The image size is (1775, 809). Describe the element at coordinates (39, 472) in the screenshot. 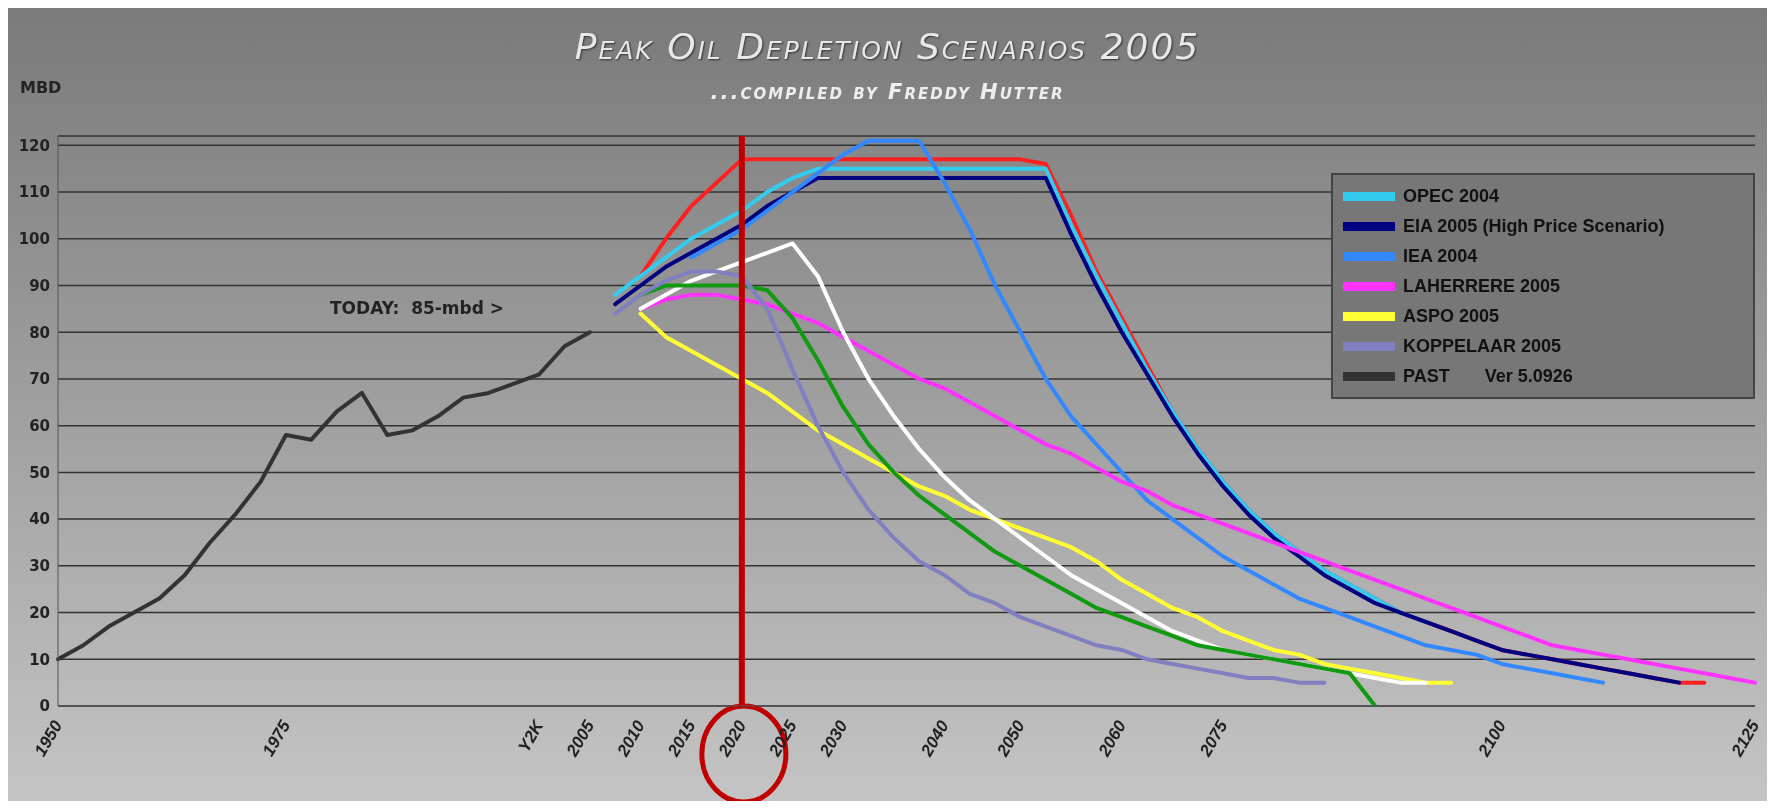

I see `y-tick-label: 50` at that location.